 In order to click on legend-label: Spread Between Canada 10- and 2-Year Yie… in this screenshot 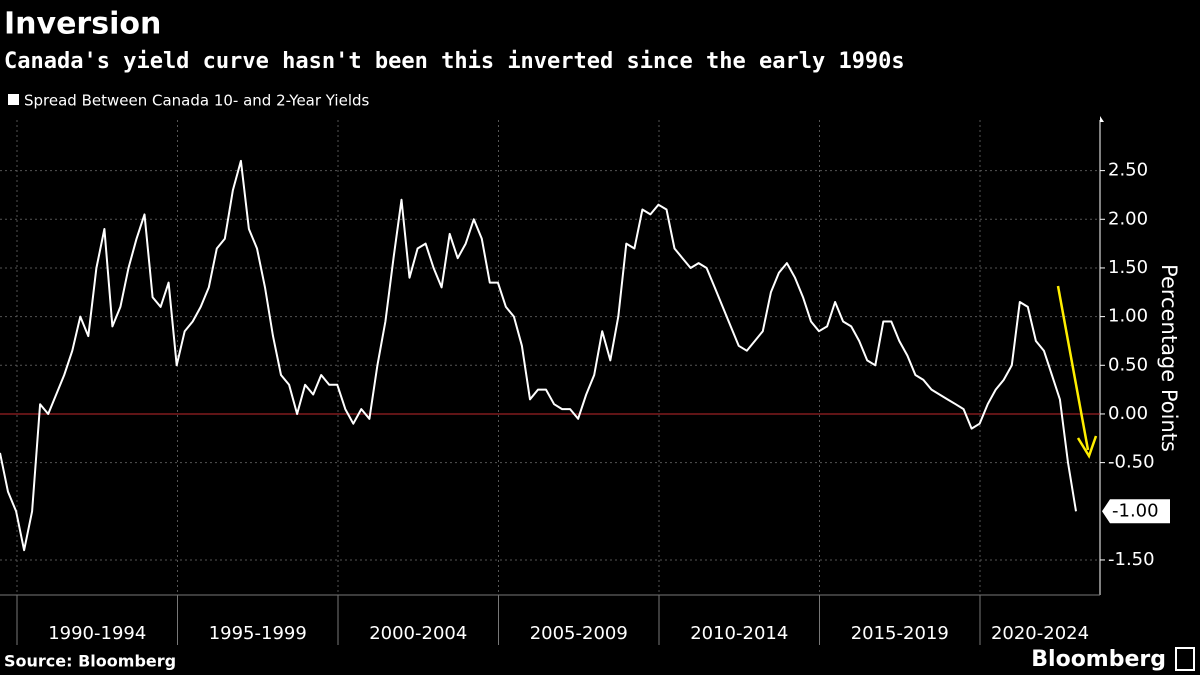, I will do `click(197, 101)`.